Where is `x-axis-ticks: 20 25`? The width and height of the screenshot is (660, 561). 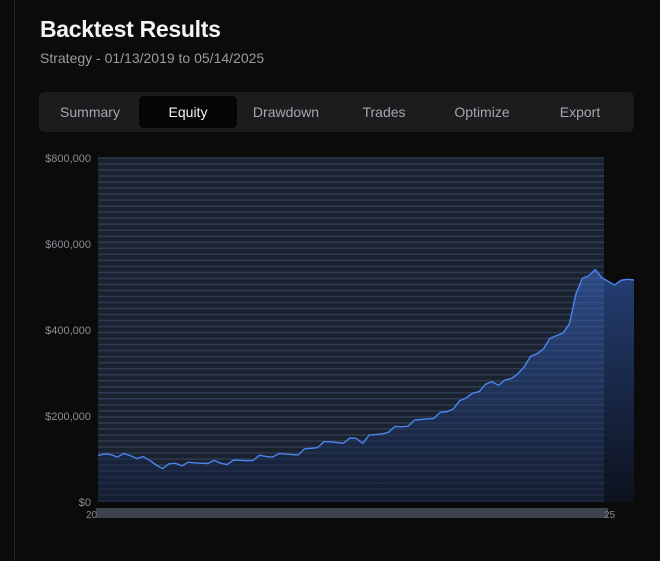
x-axis-ticks: 20 25 is located at coordinates (351, 514).